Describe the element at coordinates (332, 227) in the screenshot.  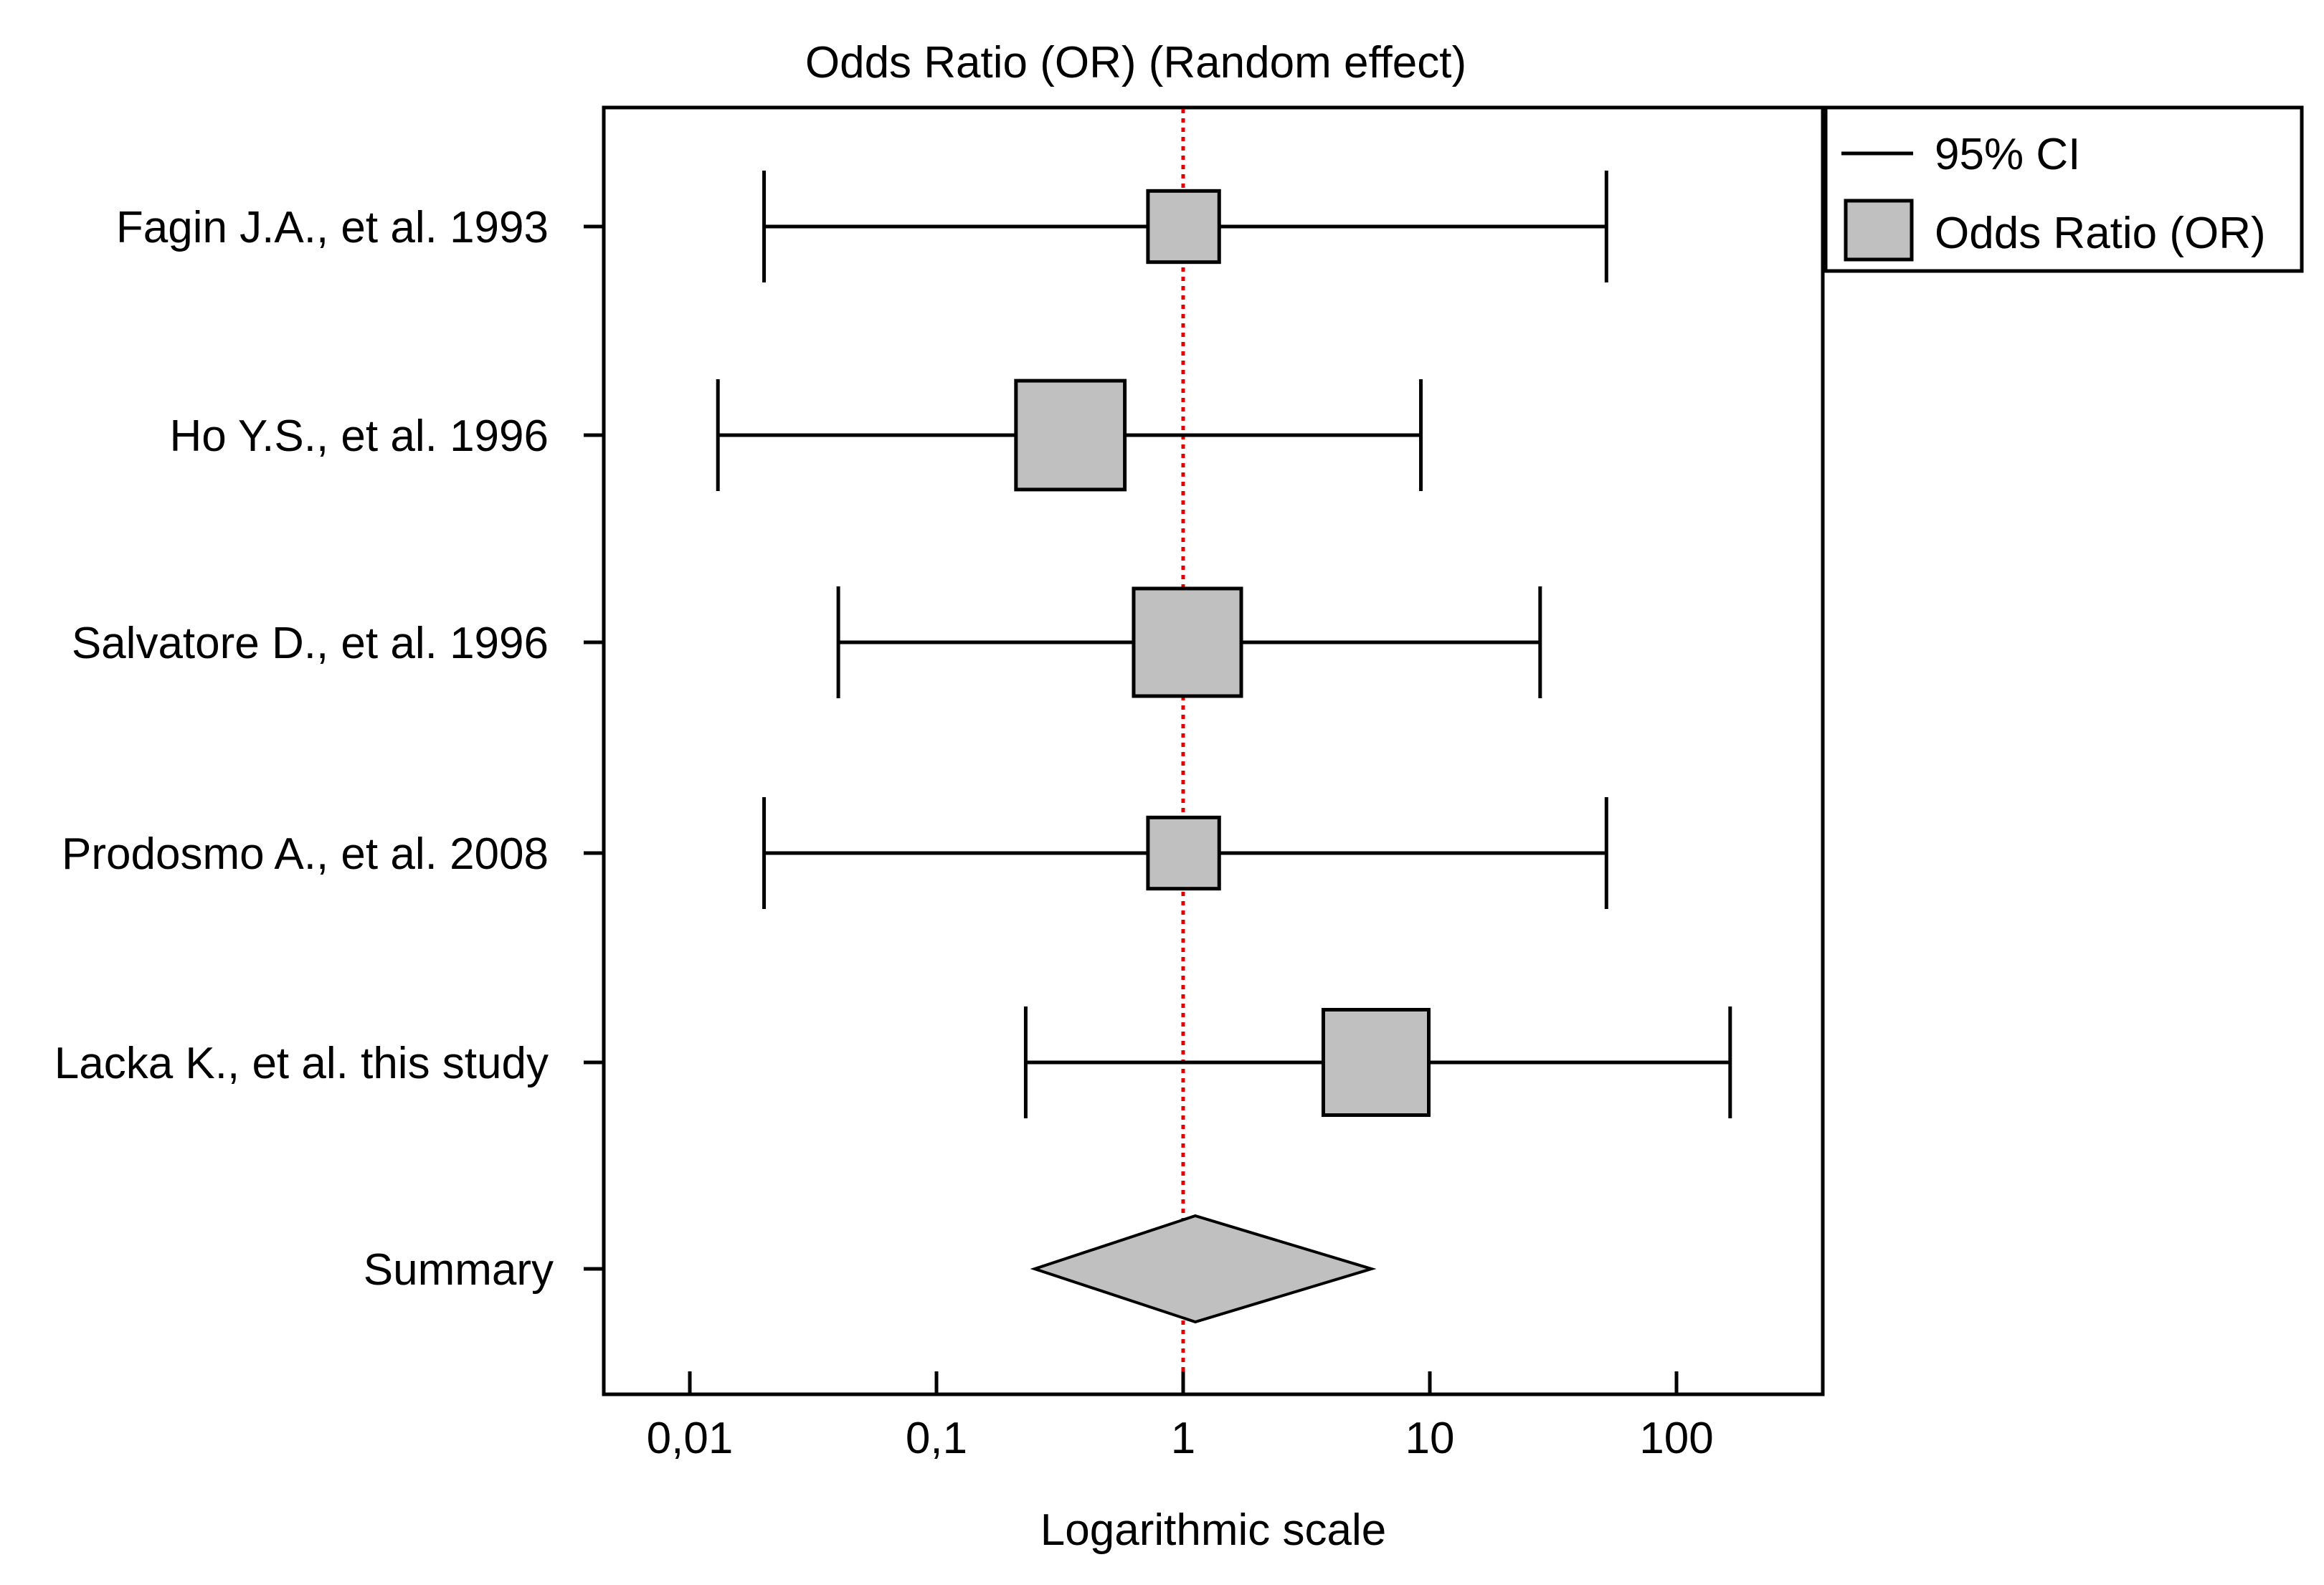
I see `study-label: Fagin J.A., et al. 1993` at that location.